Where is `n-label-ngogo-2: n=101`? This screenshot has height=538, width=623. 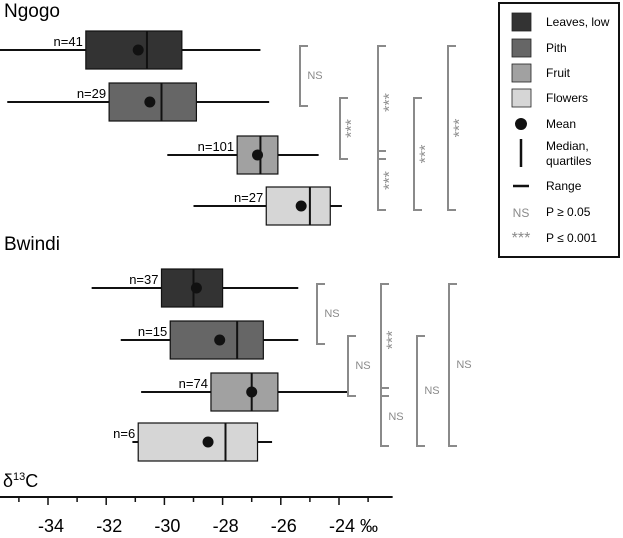 n-label-ngogo-2: n=101 is located at coordinates (216, 146).